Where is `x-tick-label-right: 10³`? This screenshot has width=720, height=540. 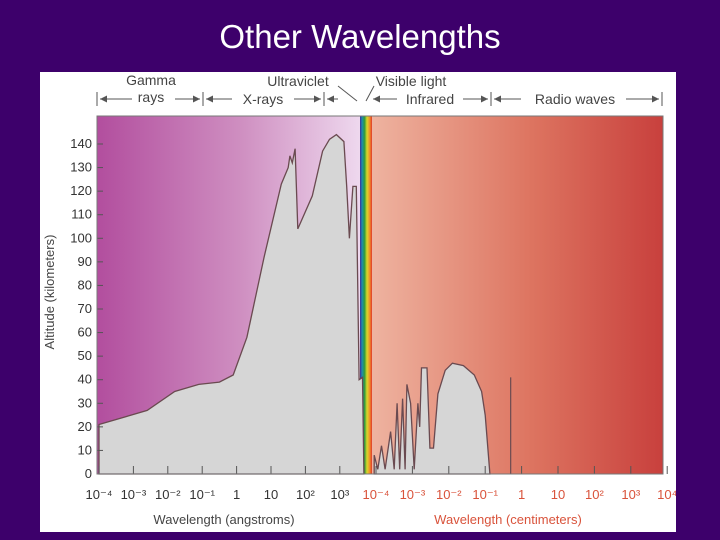
x-tick-label-right: 10³ is located at coordinates (630, 494).